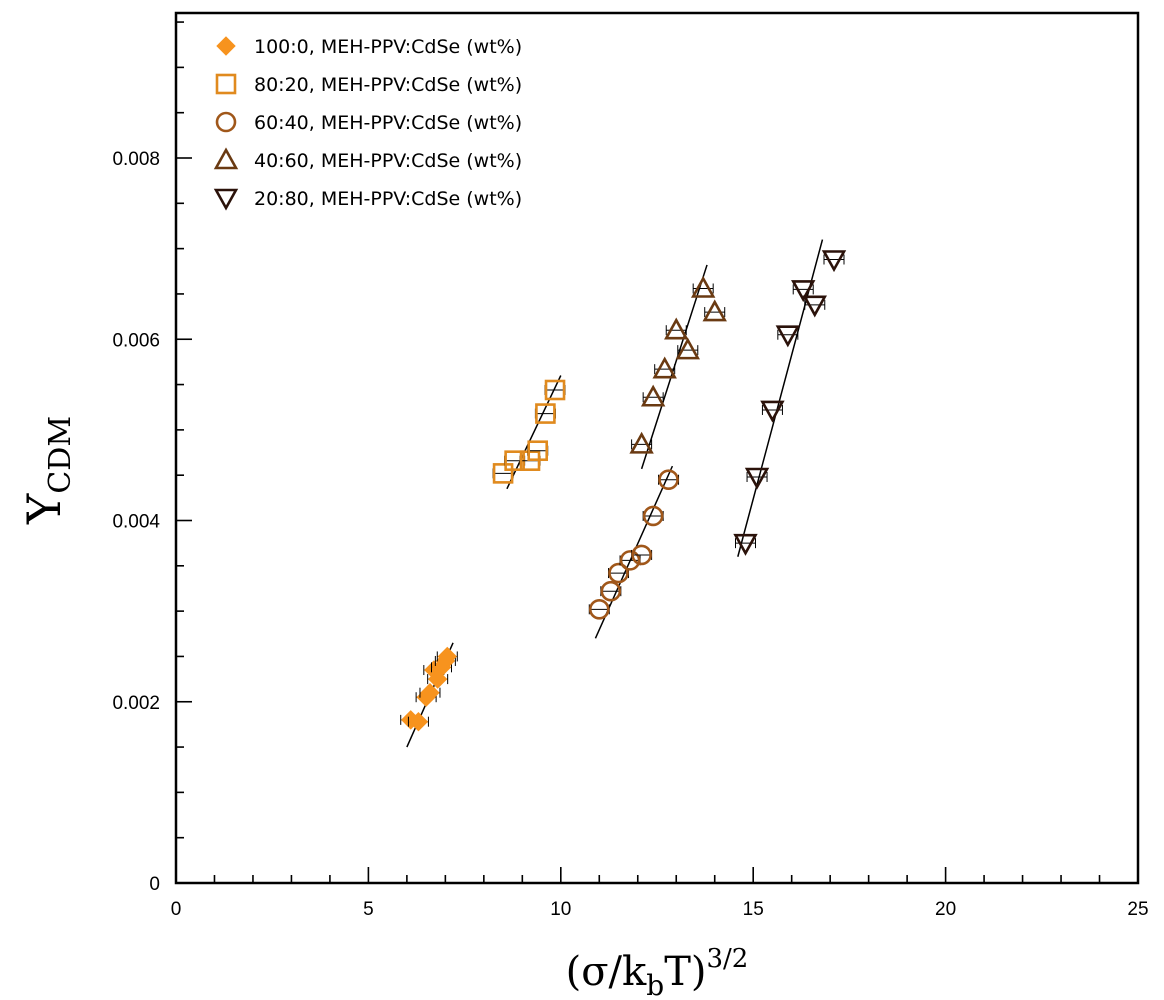 This screenshot has height=1000, width=1164. What do you see at coordinates (136, 522) in the screenshot?
I see `y-tick-label: 0.004` at bounding box center [136, 522].